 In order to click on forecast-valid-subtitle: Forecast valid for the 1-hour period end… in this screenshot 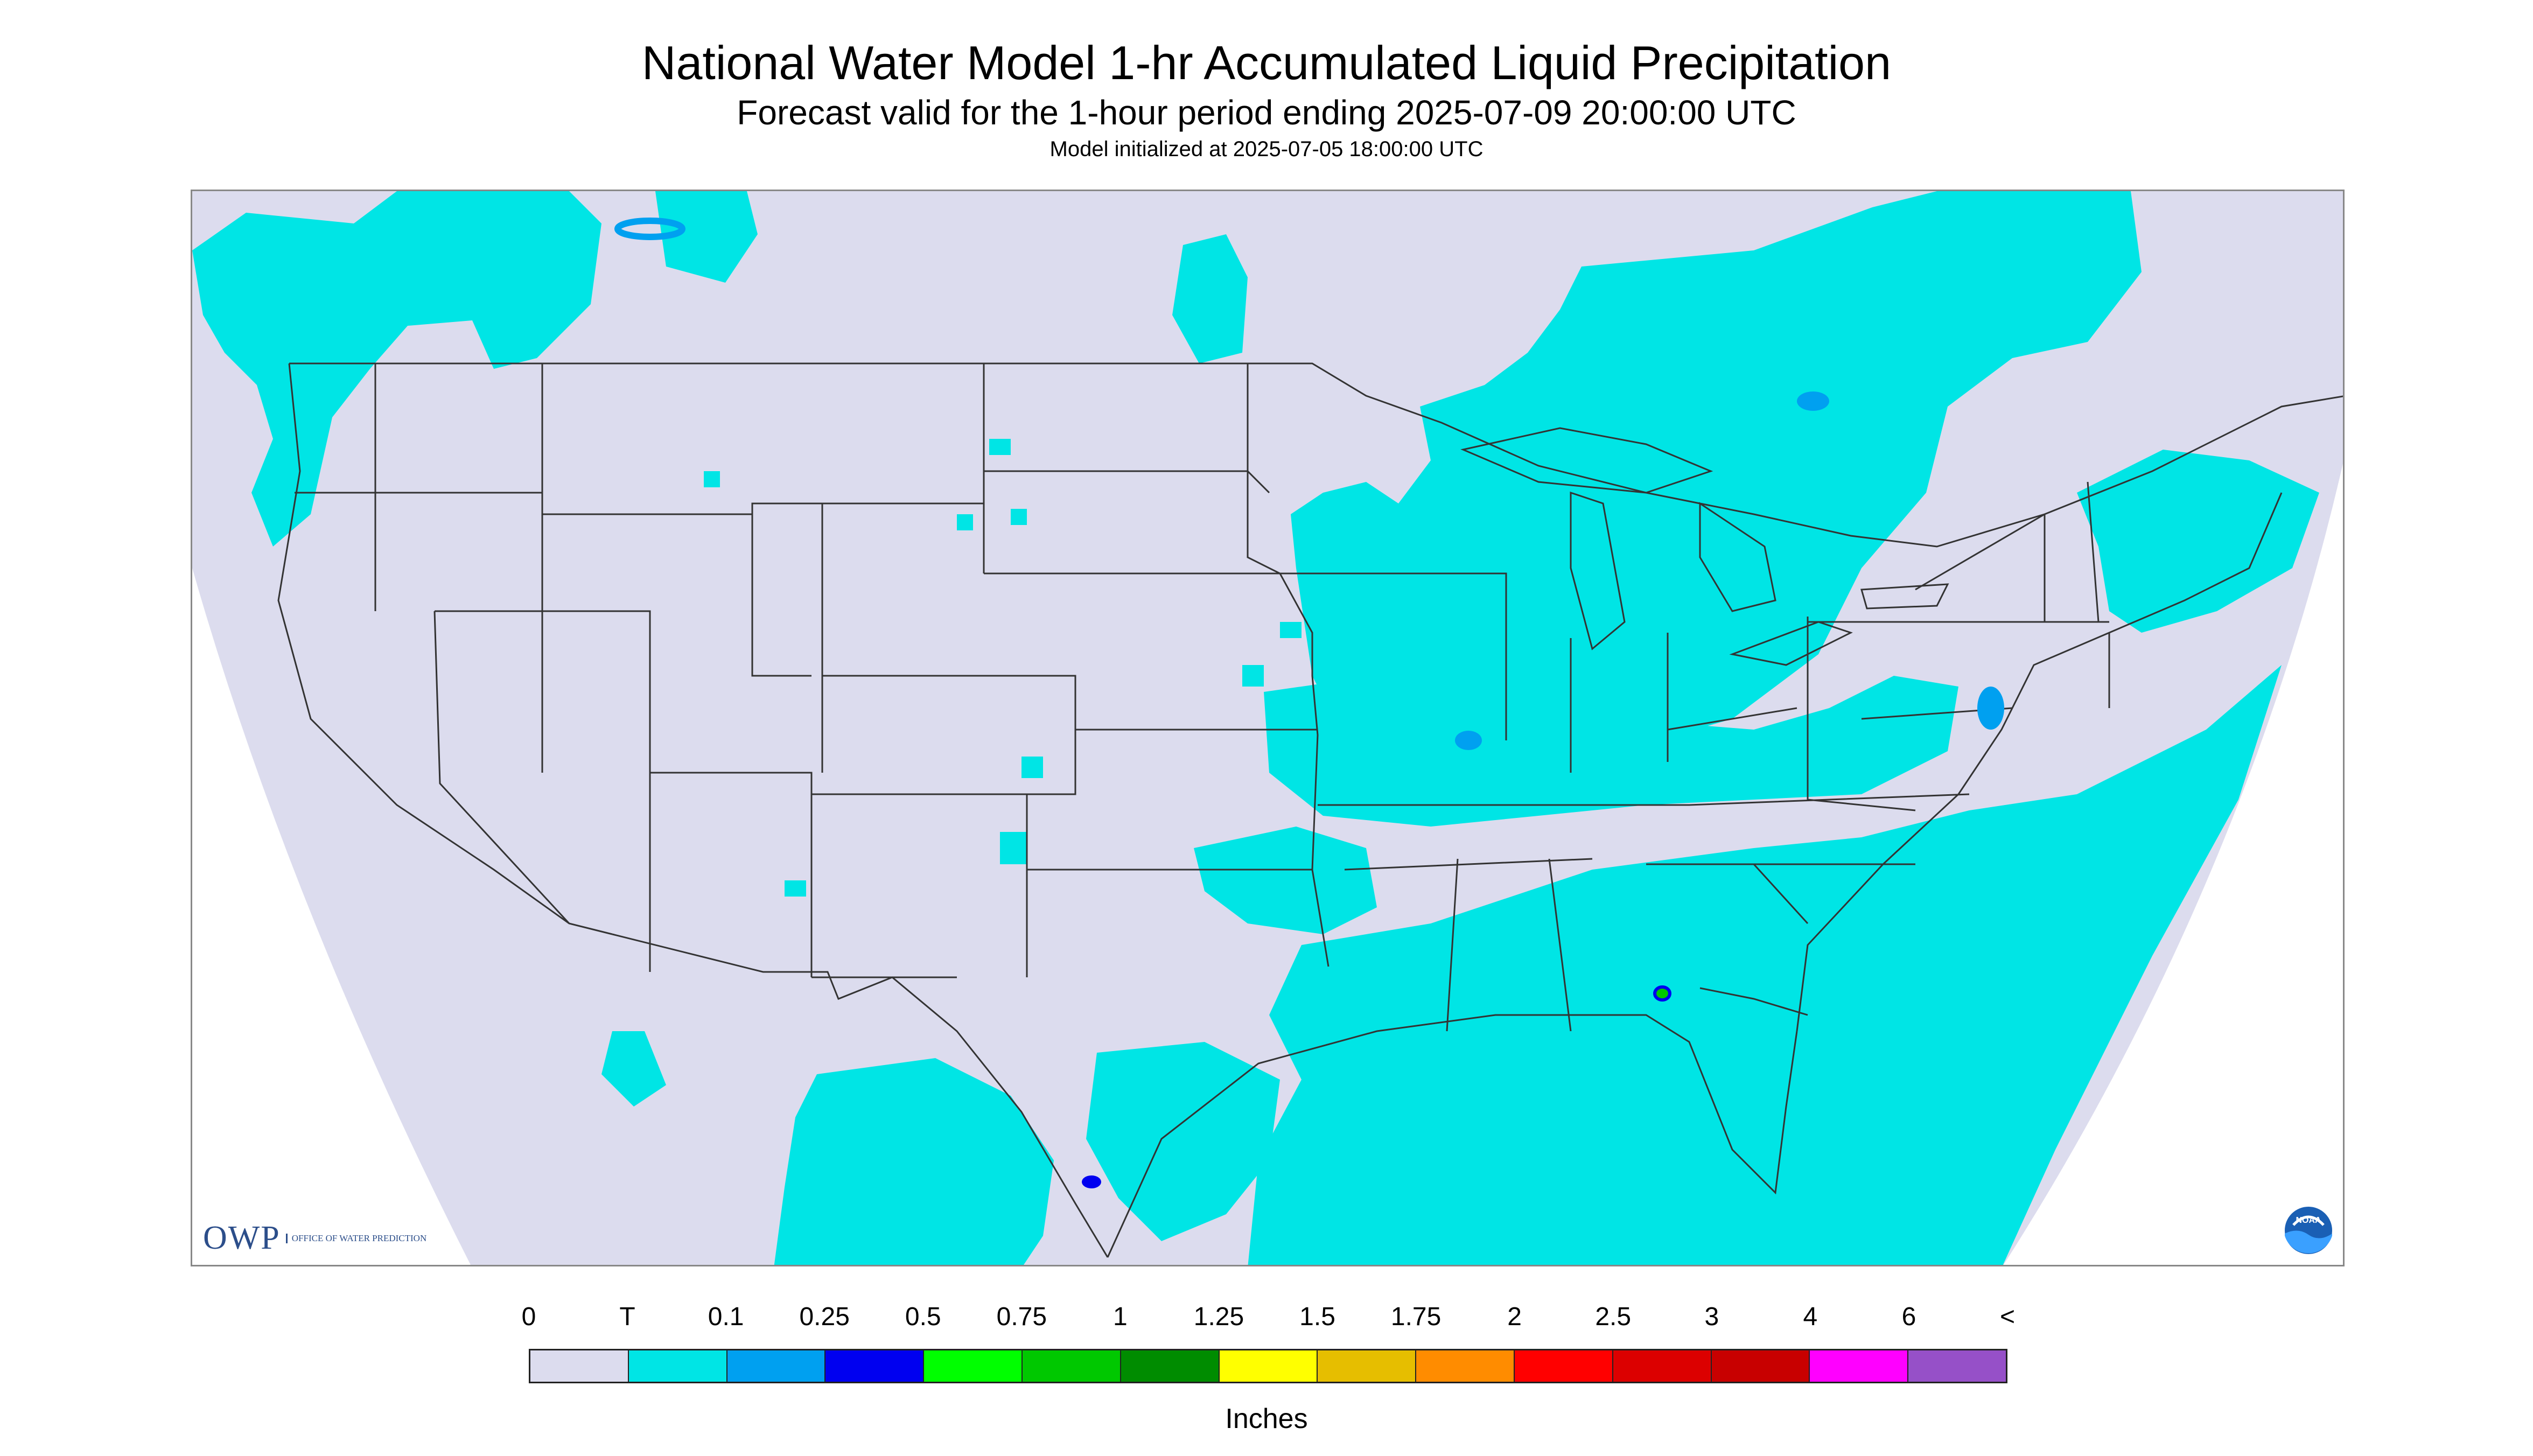, I will do `click(1266, 112)`.